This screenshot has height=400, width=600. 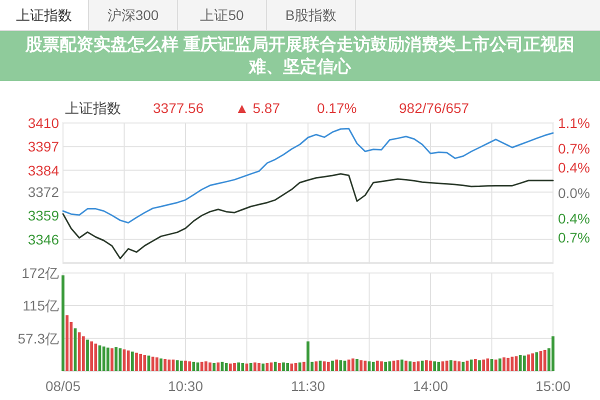 I want to click on text: 982/76/657, so click(x=434, y=108).